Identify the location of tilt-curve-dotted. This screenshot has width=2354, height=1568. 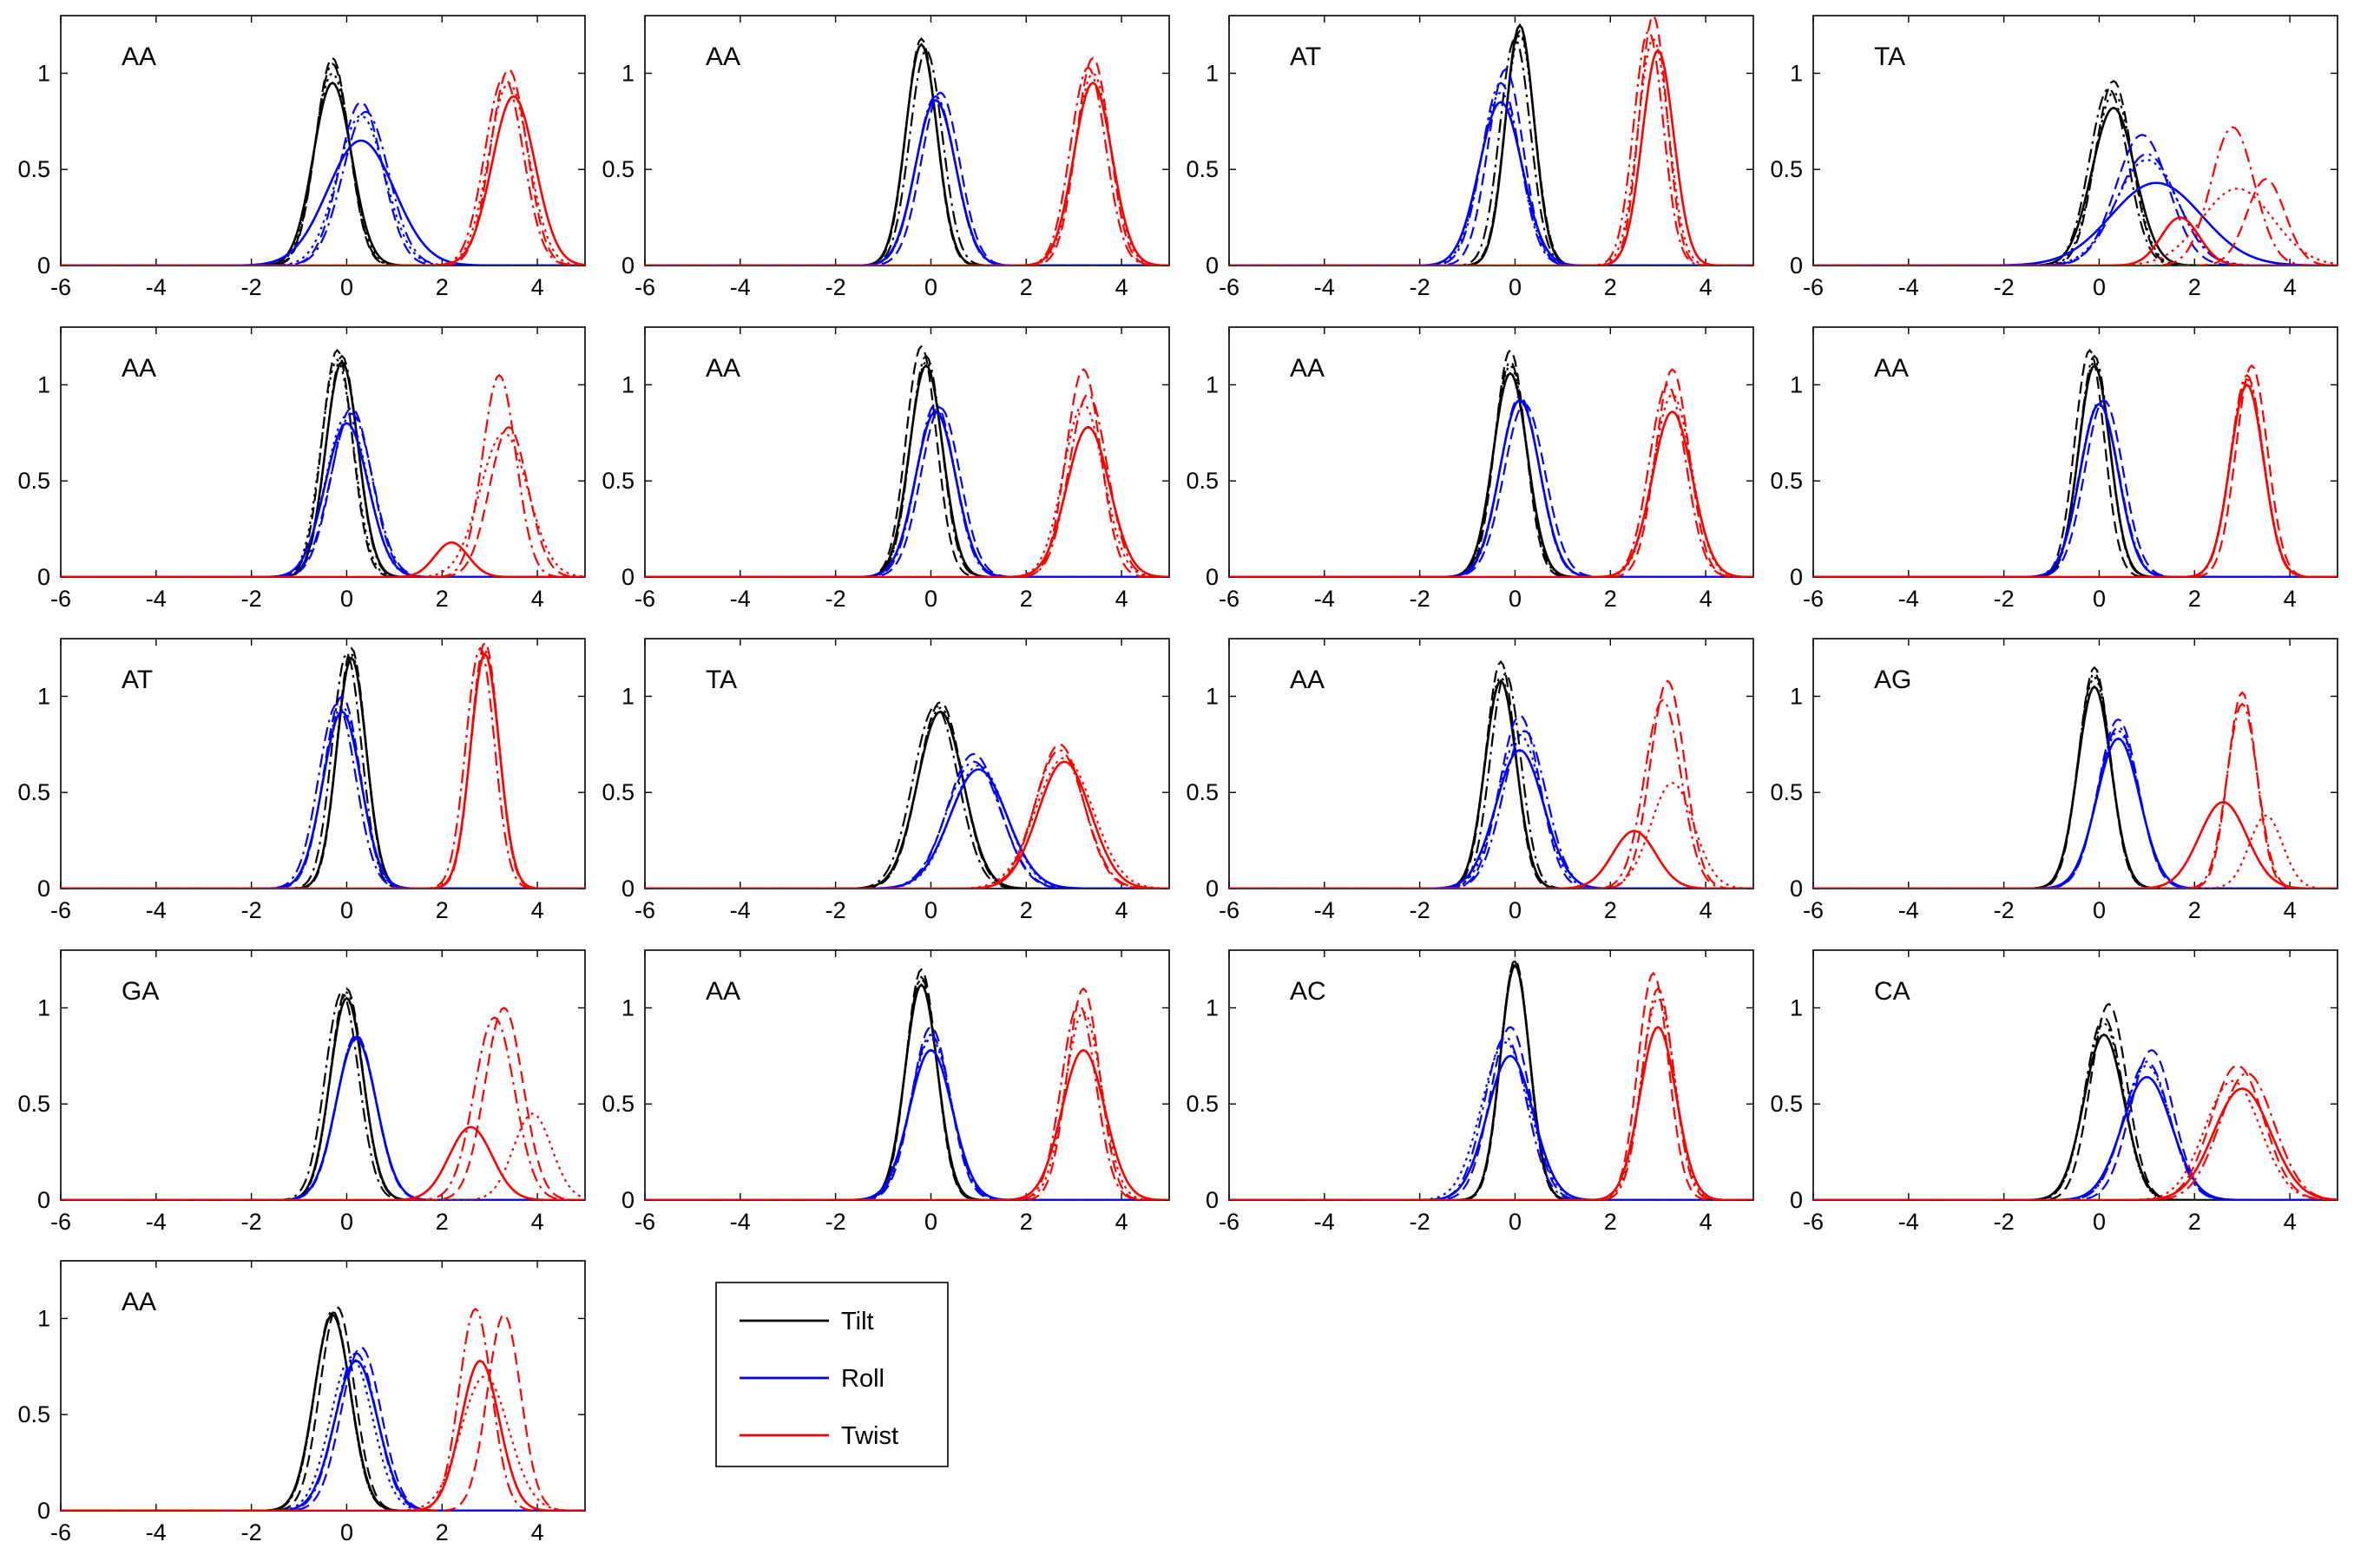
(2075, 178).